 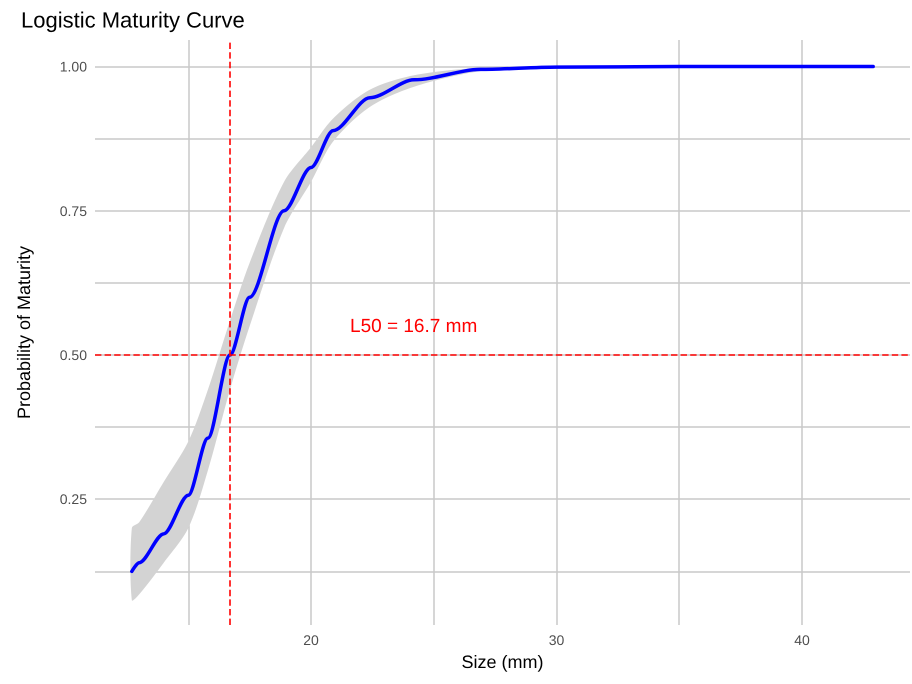 I want to click on x-axis-title: Size (mm), so click(x=503, y=662).